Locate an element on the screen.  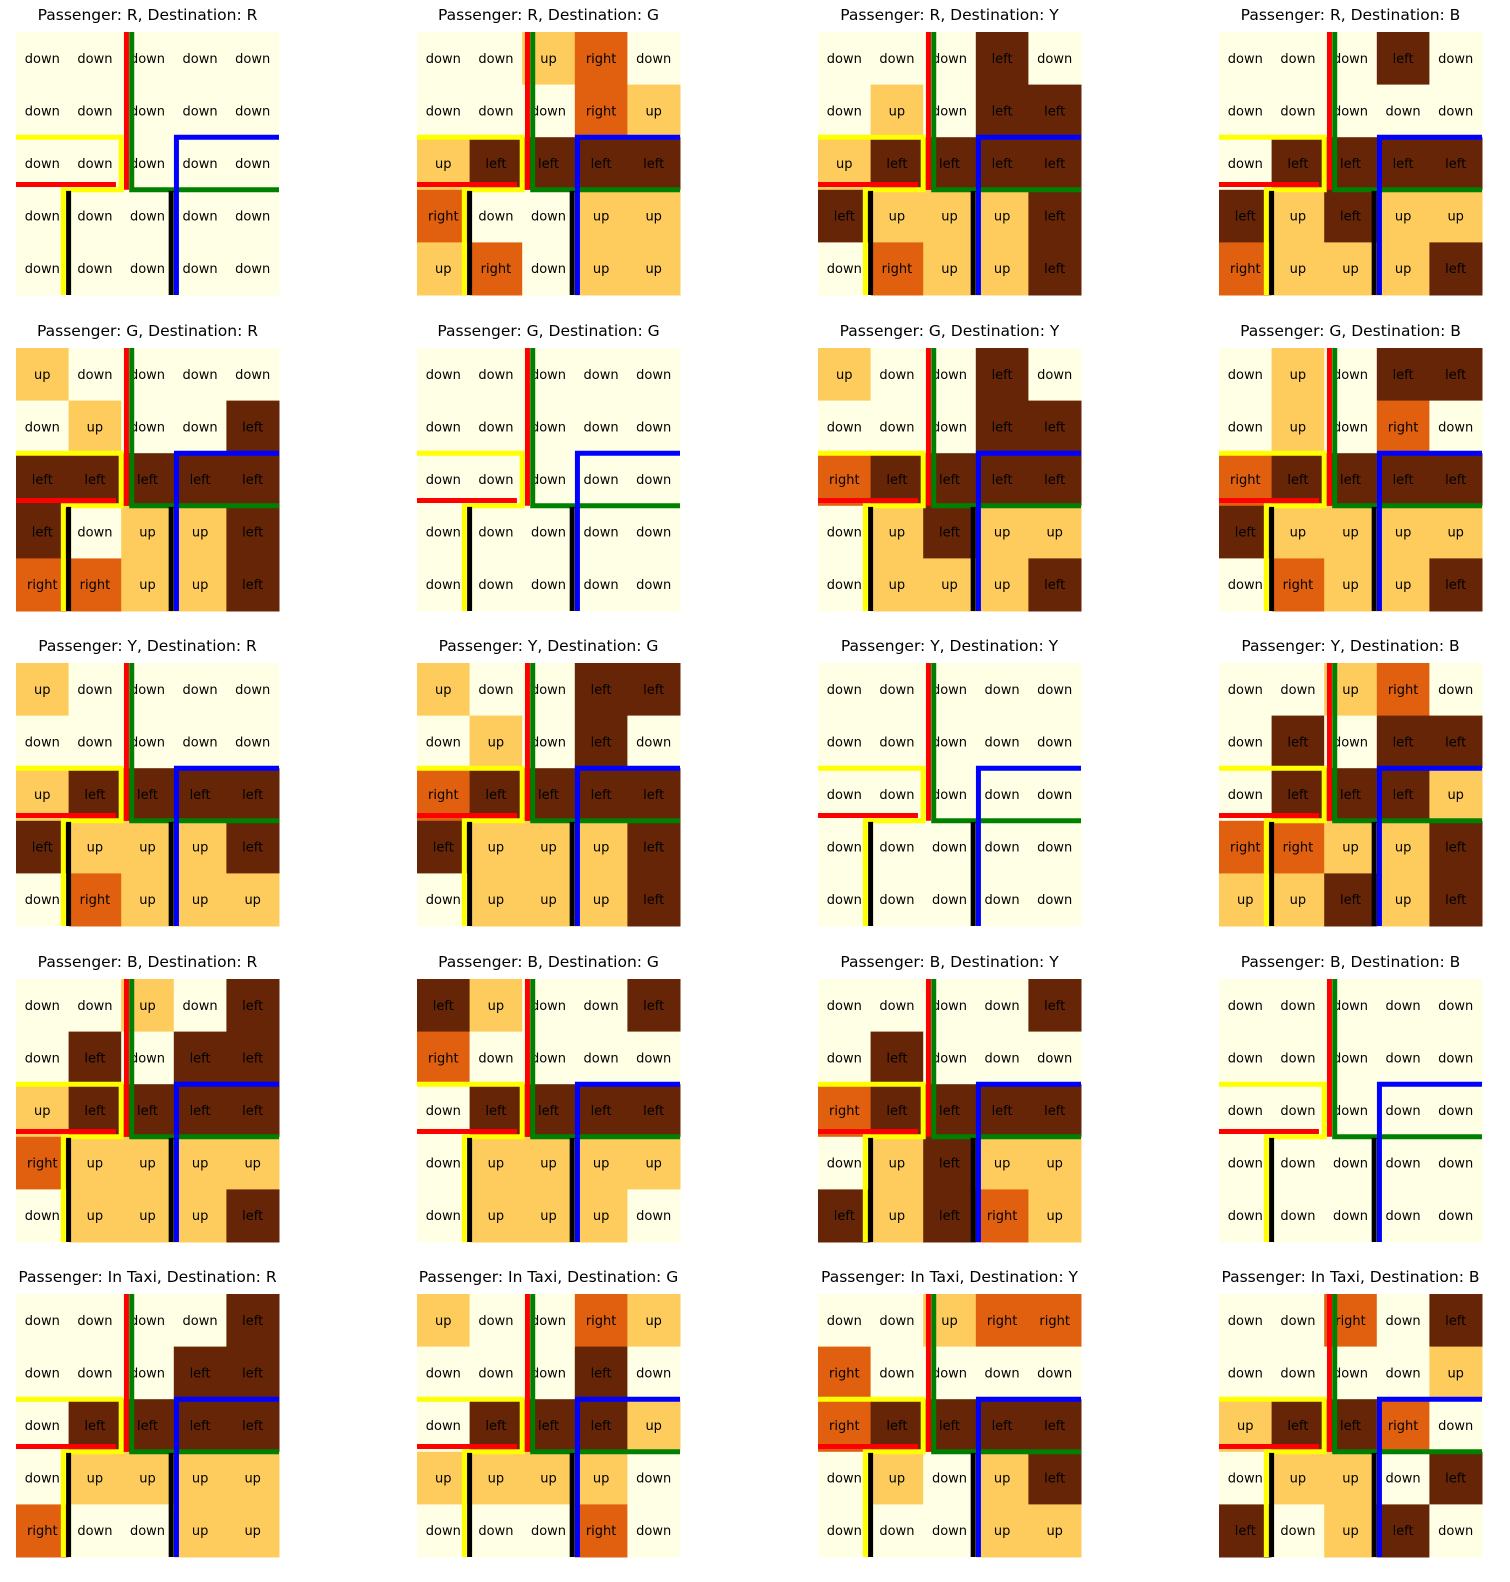
wall-line-green is located at coordinates (605, 1059).